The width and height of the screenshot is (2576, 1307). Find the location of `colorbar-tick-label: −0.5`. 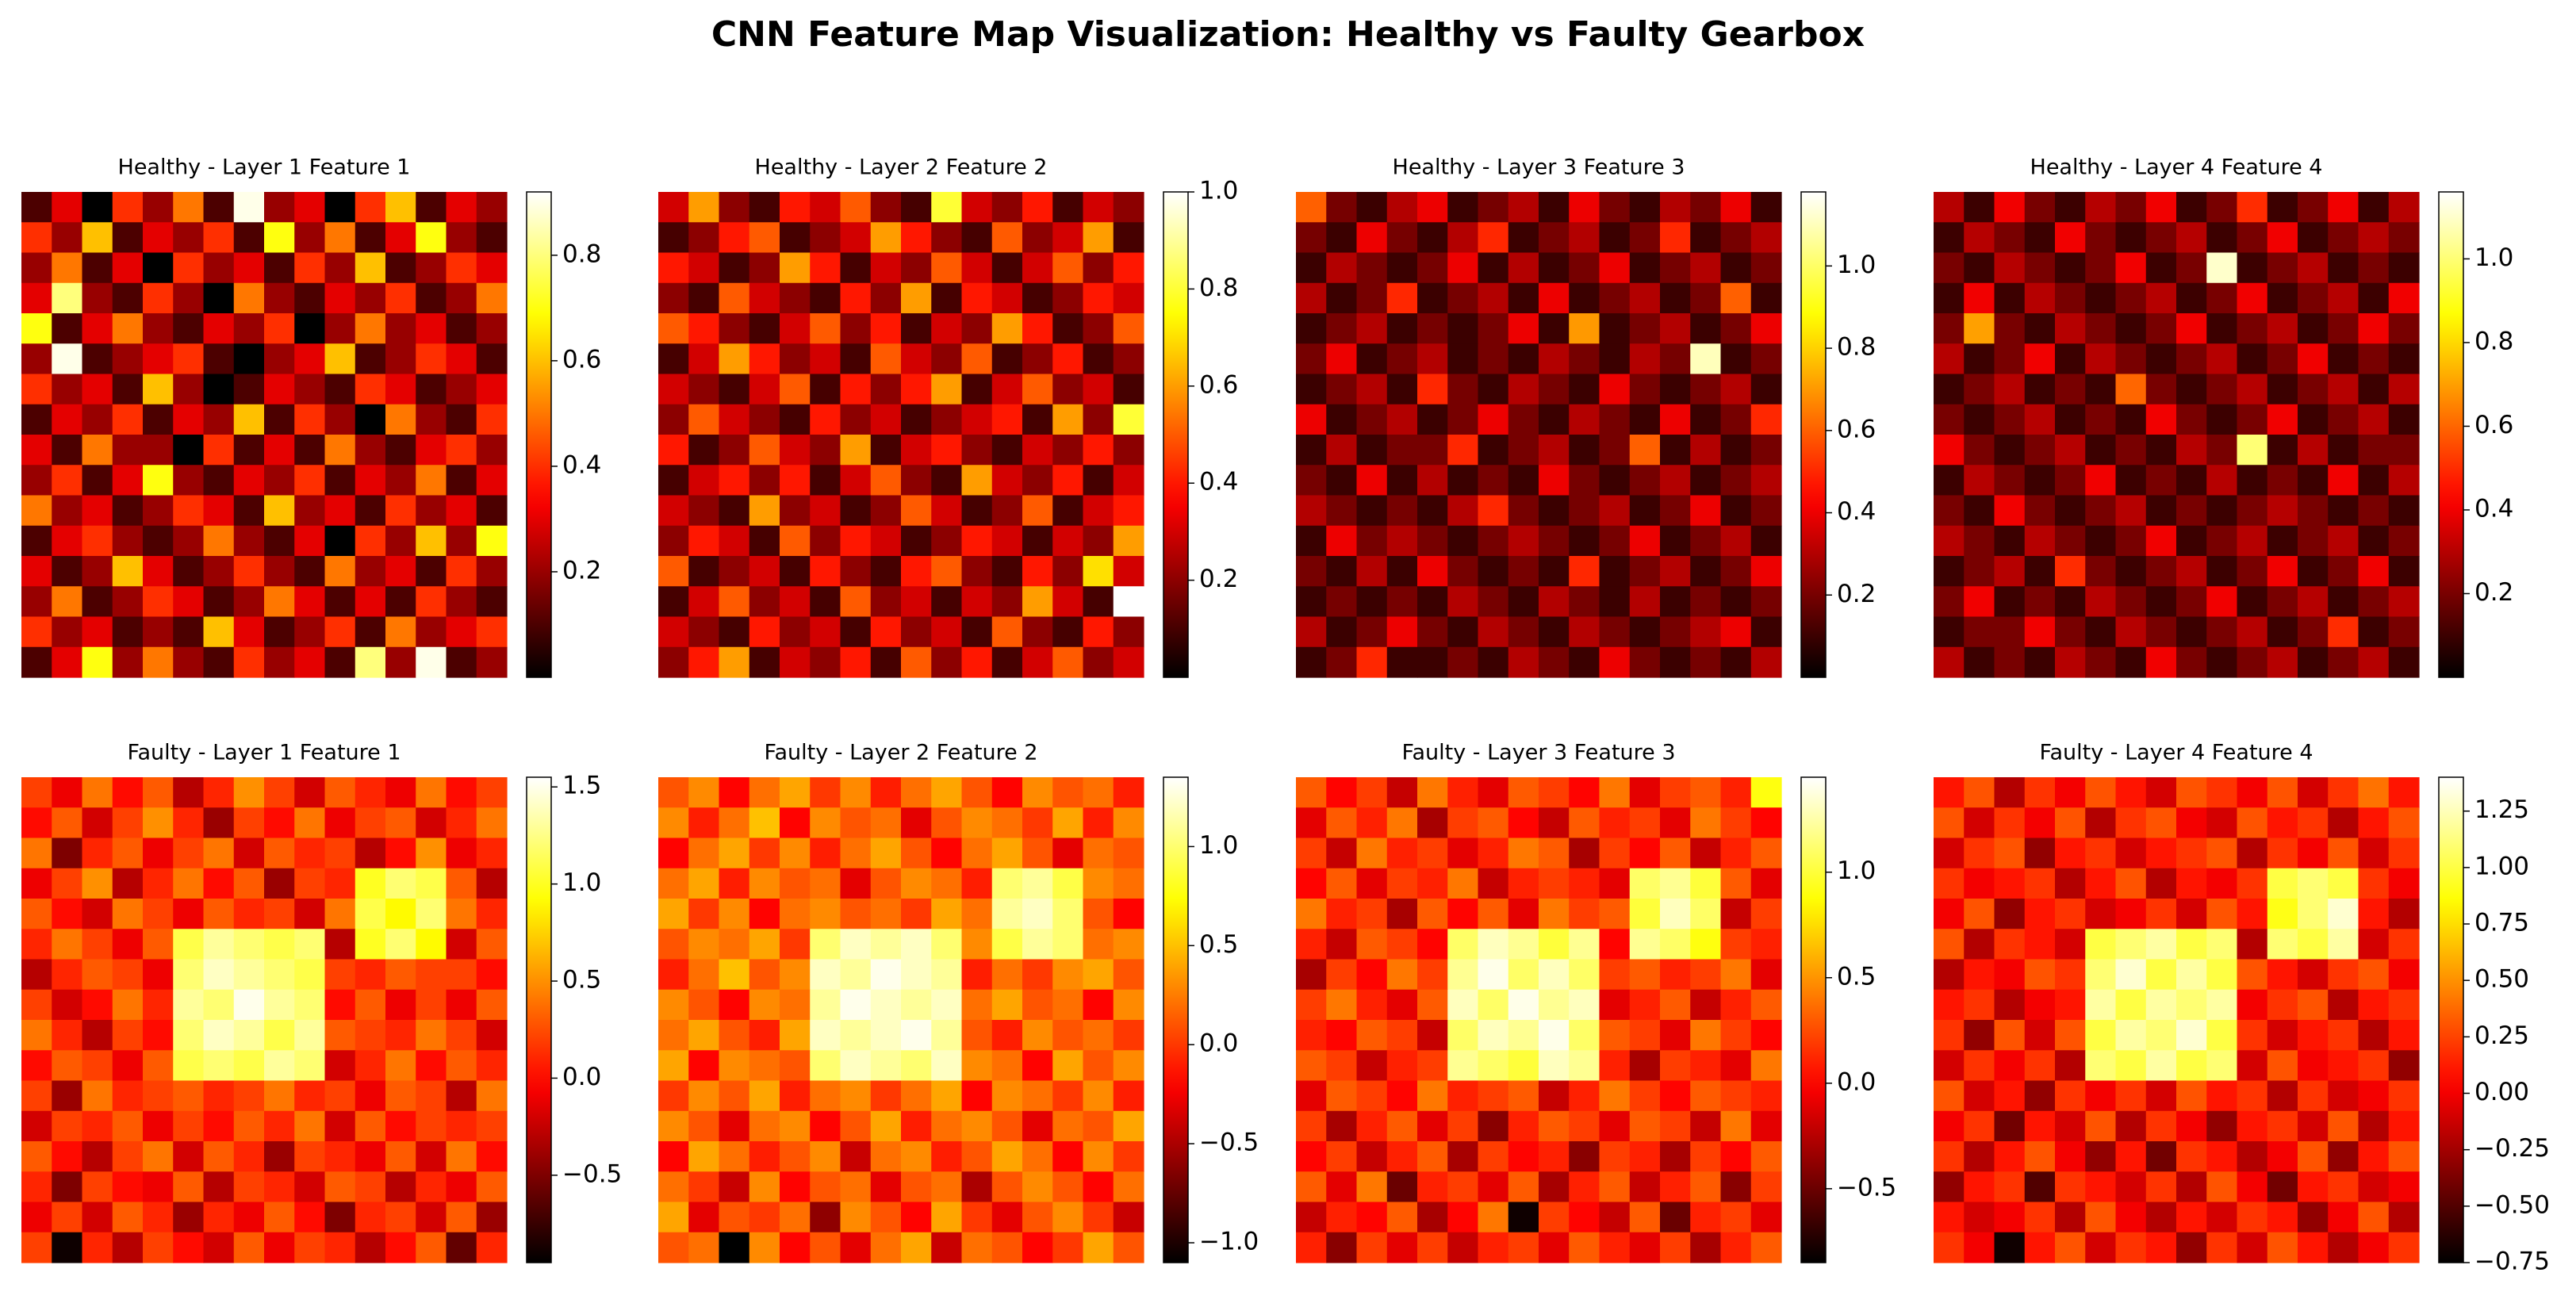

colorbar-tick-label: −0.5 is located at coordinates (1229, 1143).